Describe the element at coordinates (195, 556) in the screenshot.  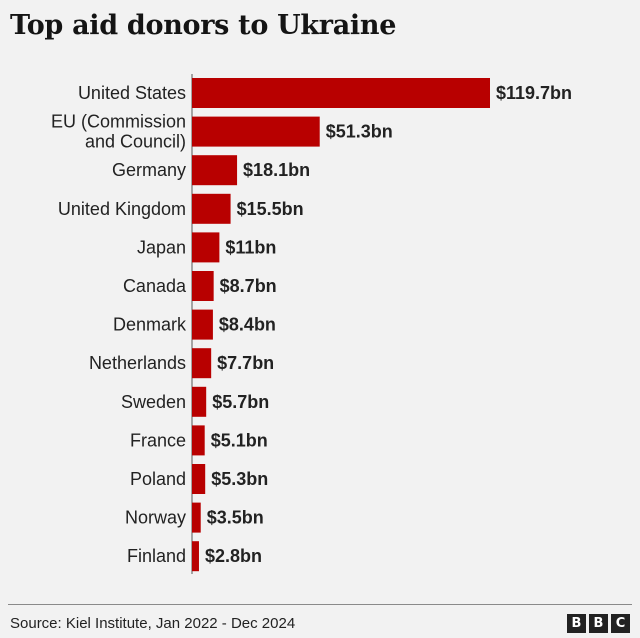
I see `bar-finland` at that location.